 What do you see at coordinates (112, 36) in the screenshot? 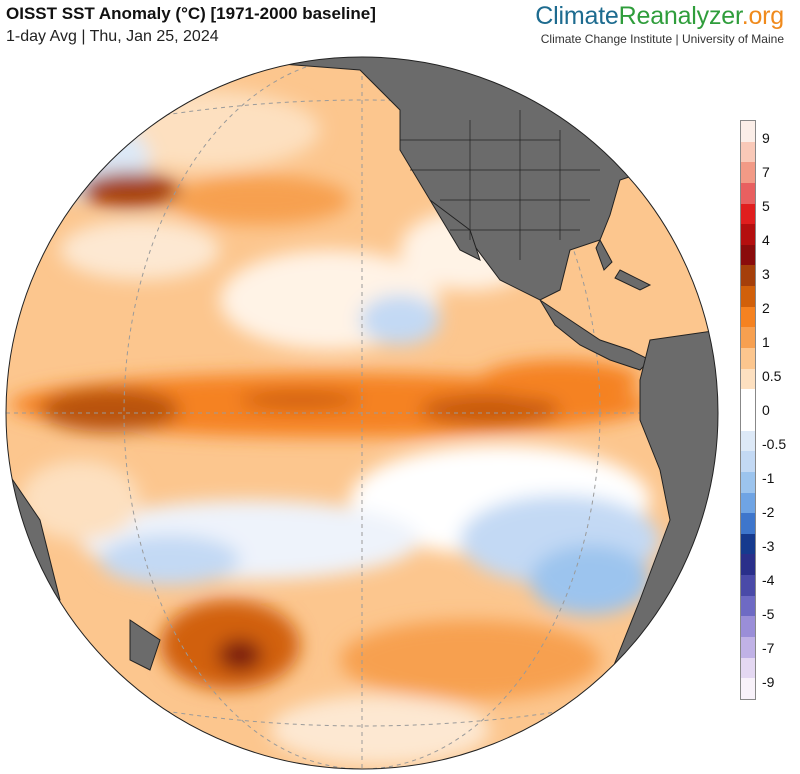
I see `map-subtitle: 1-day Avg | Thu, Jan 25, 2024` at bounding box center [112, 36].